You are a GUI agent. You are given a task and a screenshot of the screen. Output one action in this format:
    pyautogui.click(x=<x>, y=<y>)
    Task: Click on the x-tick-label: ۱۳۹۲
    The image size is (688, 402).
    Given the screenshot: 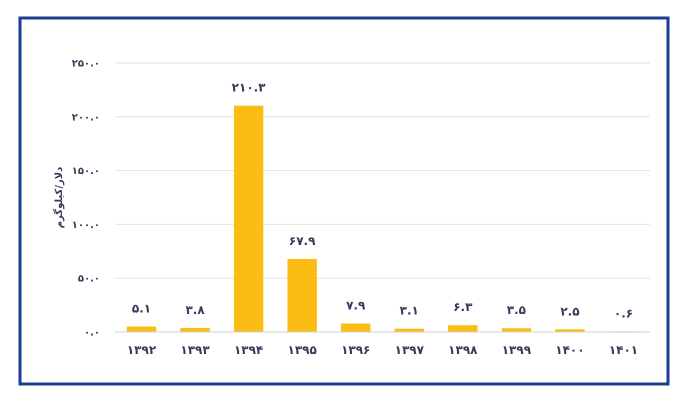 What is the action you would take?
    pyautogui.click(x=141, y=350)
    